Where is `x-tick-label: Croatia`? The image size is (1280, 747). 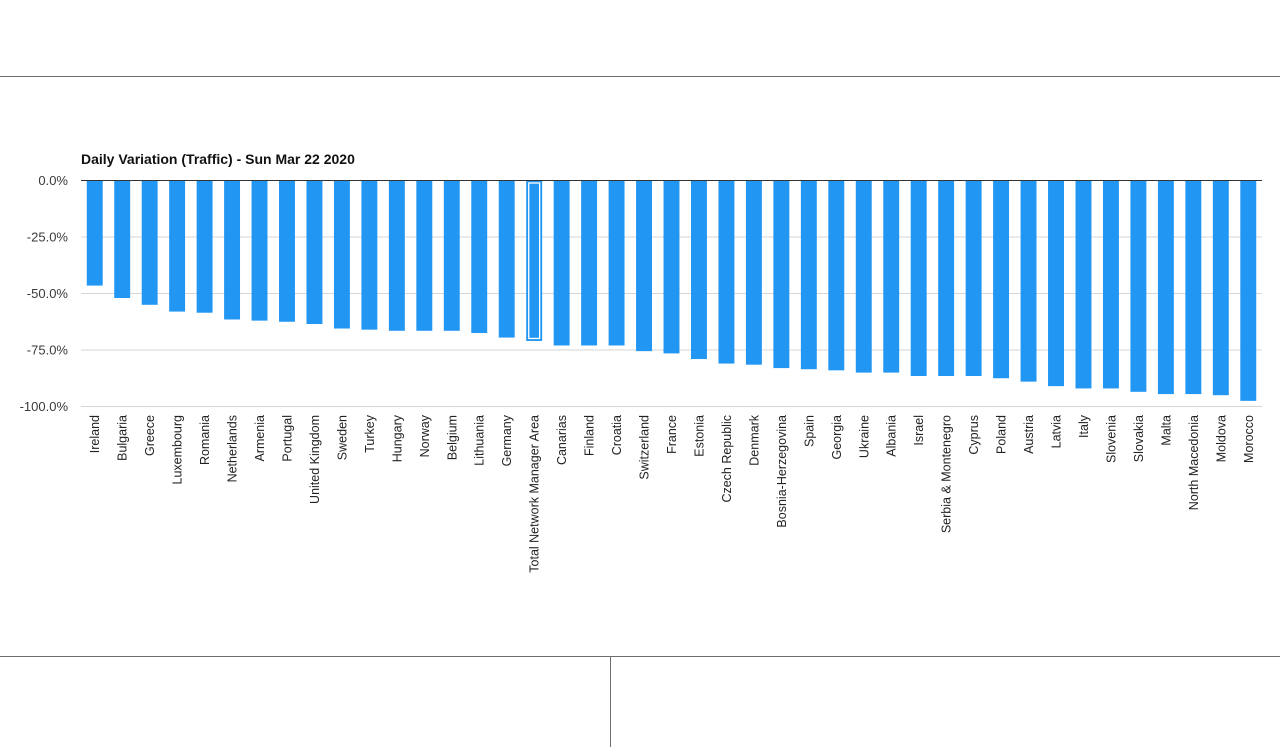
x-tick-label: Croatia is located at coordinates (617, 435).